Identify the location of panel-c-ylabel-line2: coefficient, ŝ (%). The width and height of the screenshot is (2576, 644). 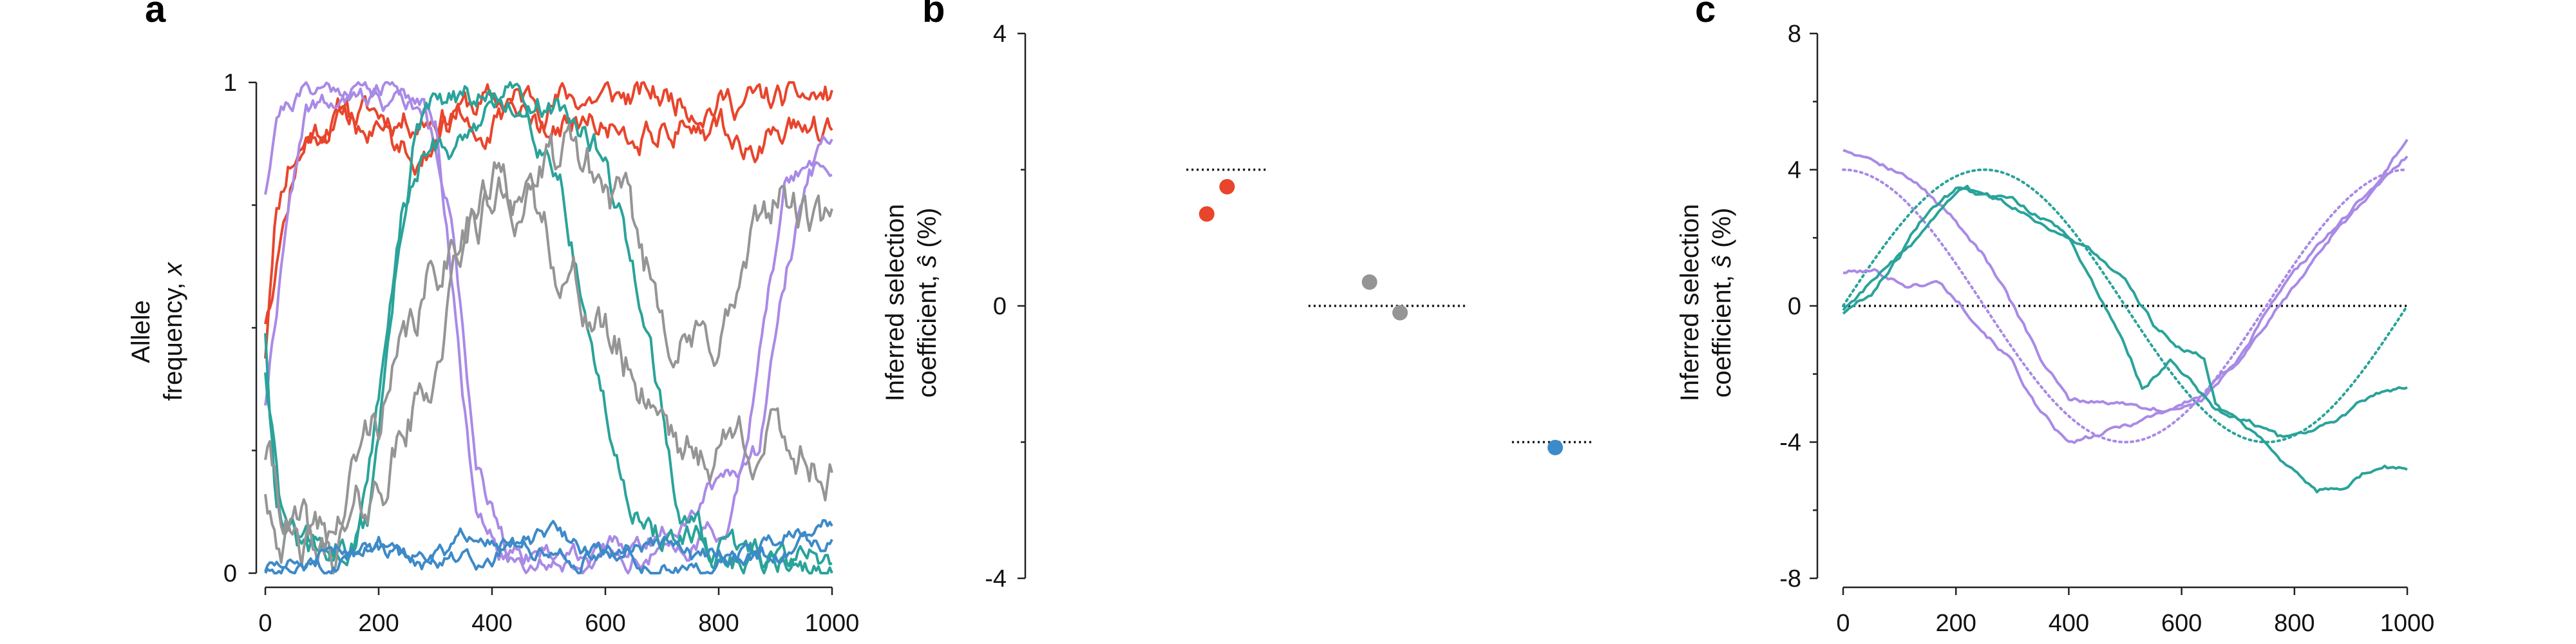
(1722, 303).